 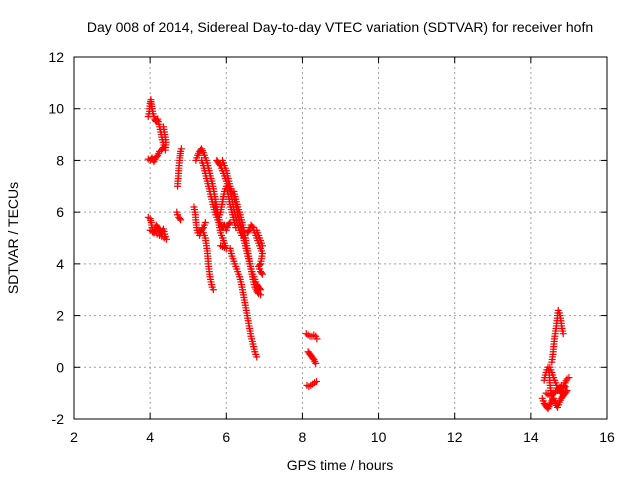 I want to click on x-tick-label: 2, so click(x=74, y=437).